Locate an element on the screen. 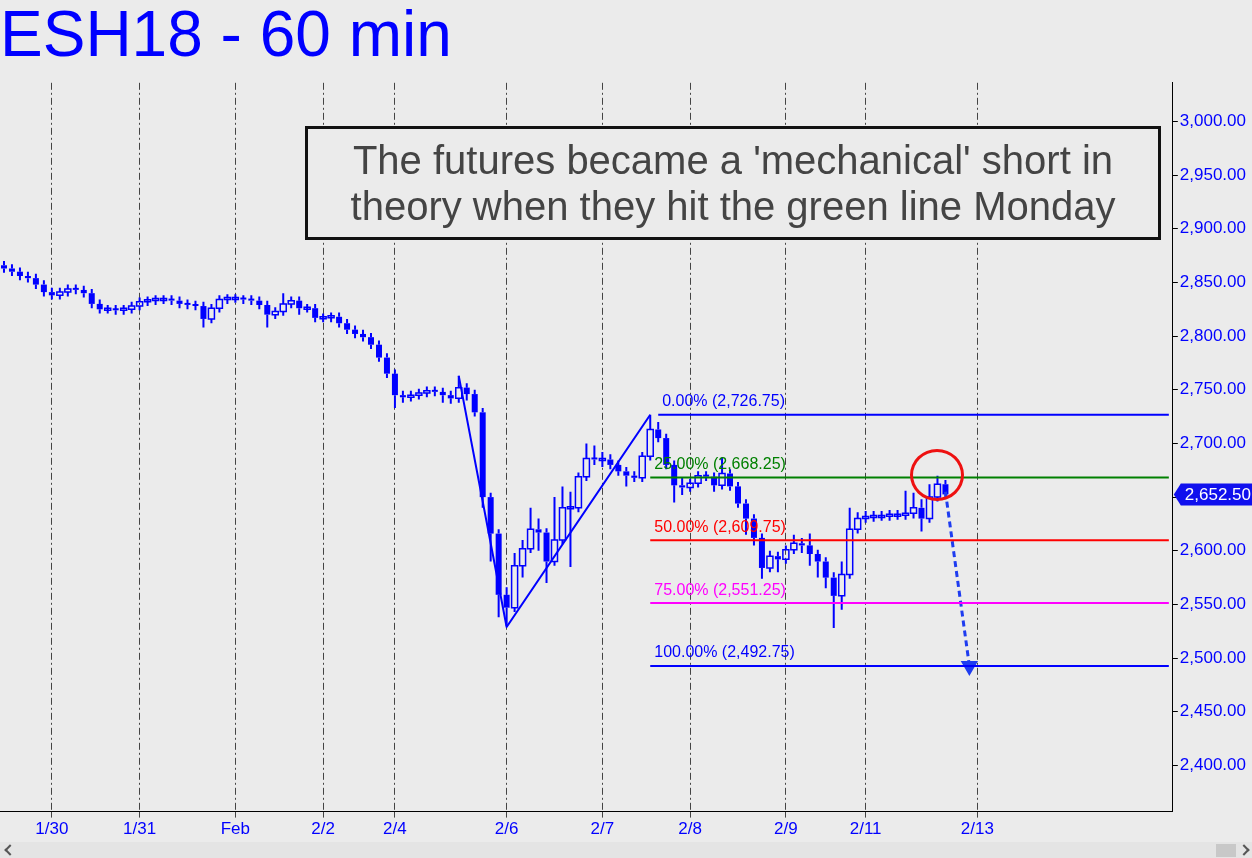 This screenshot has height=858, width=1252. x-tick-label: 1/30 is located at coordinates (52, 829).